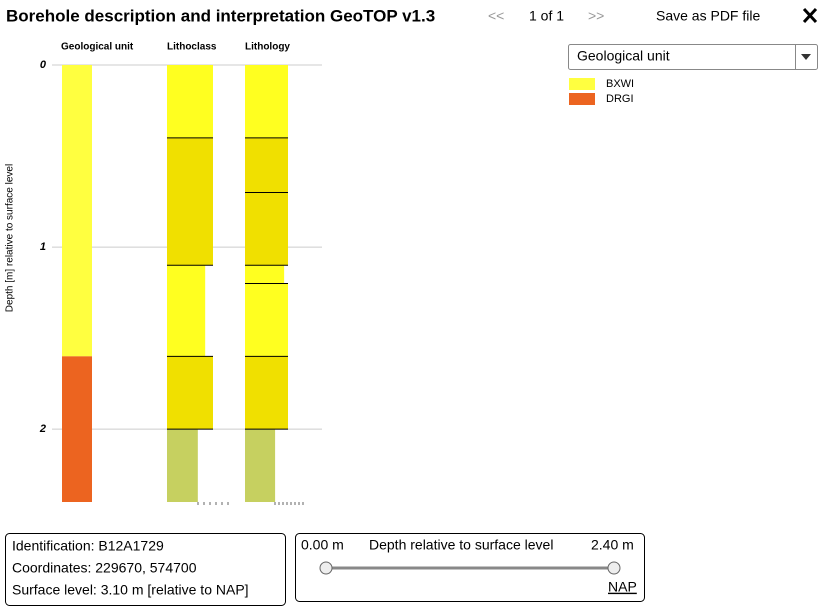 The image size is (825, 613). What do you see at coordinates (612, 545) in the screenshot?
I see `slider-max: 2.40 m` at bounding box center [612, 545].